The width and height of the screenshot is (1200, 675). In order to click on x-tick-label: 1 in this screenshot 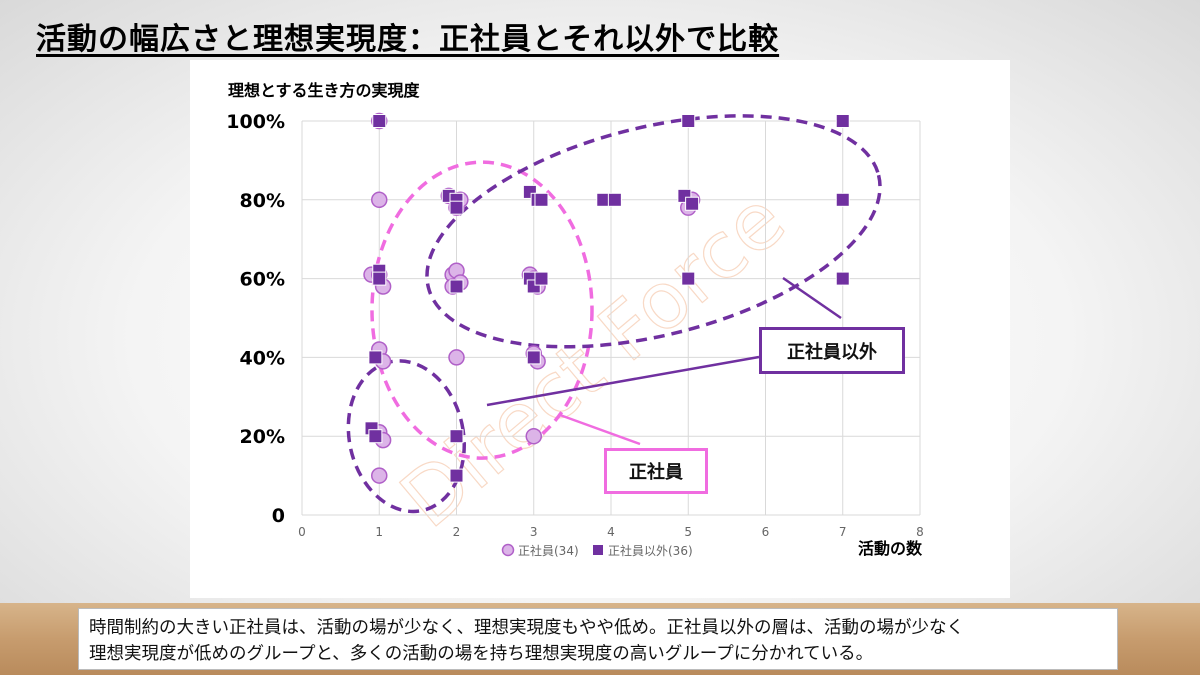, I will do `click(379, 532)`.